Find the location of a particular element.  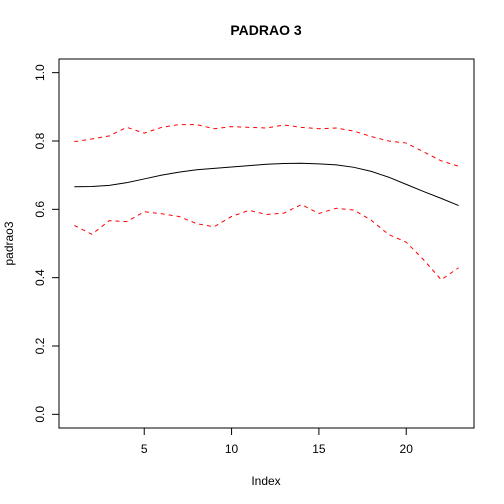

y-tick-label: 0.2 is located at coordinates (40, 345).